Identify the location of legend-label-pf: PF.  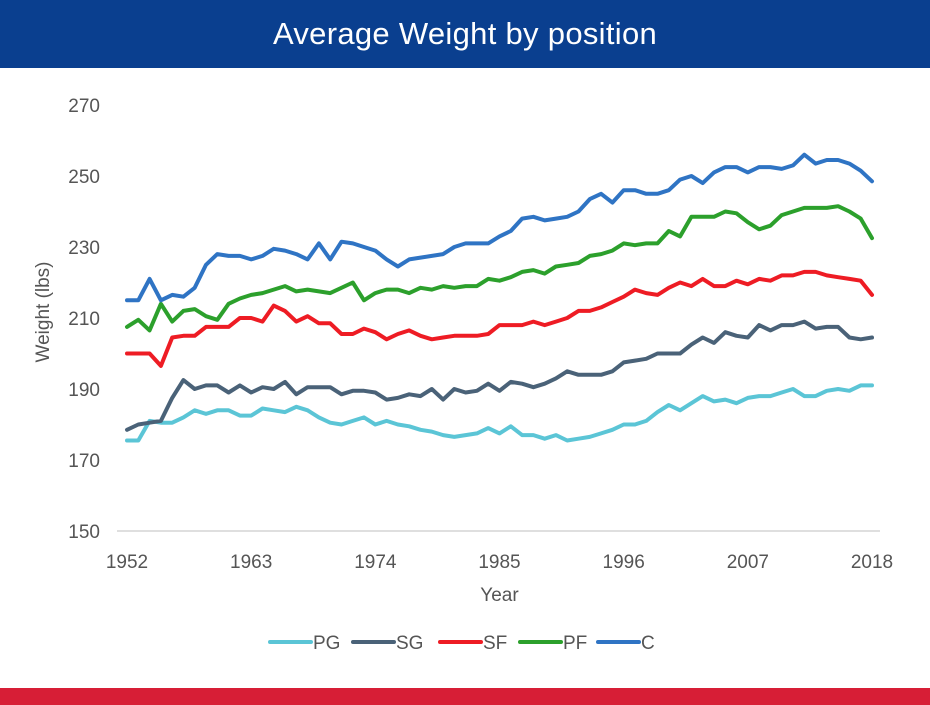
(575, 643).